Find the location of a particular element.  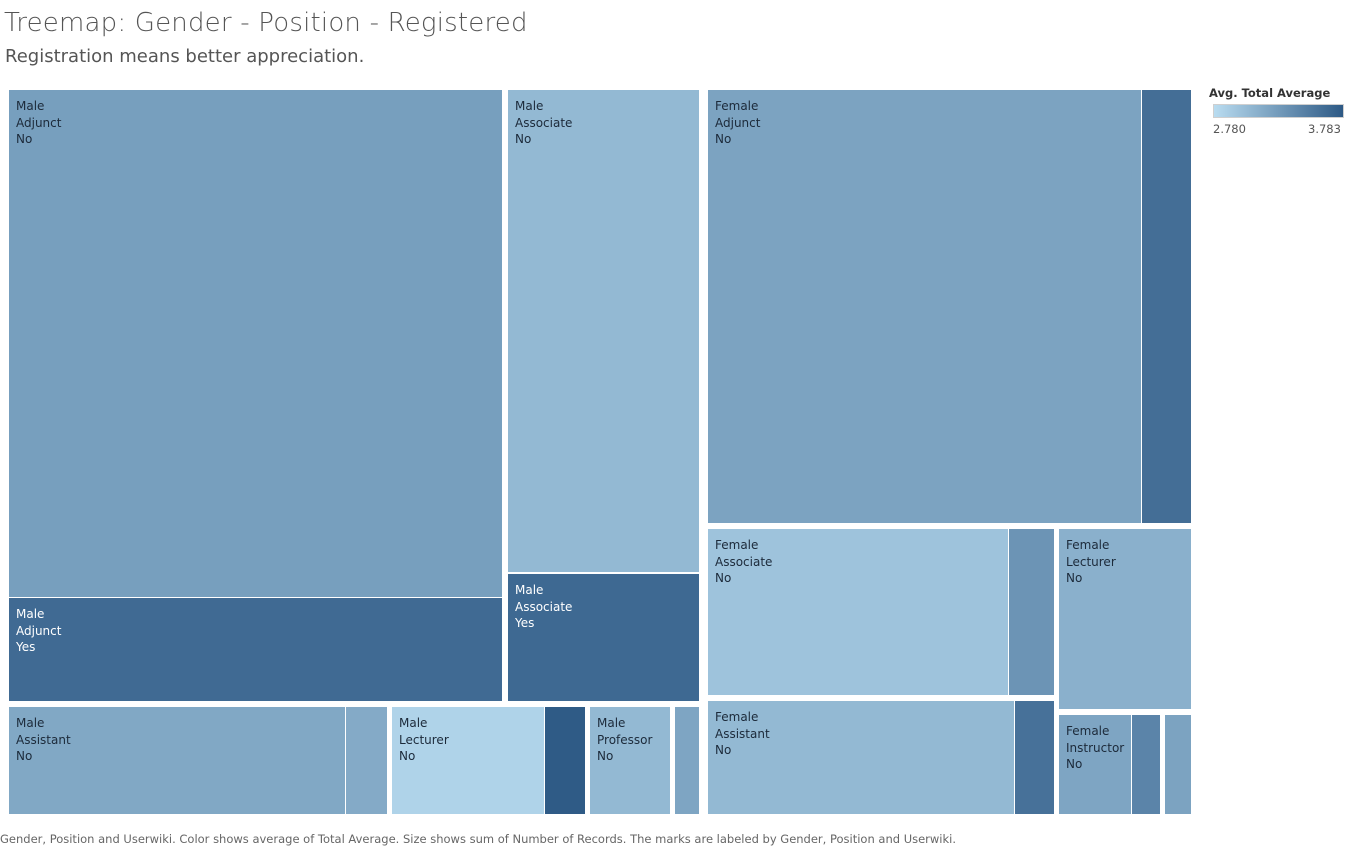

treemap-tile-male-assistant-yes is located at coordinates (366, 760).